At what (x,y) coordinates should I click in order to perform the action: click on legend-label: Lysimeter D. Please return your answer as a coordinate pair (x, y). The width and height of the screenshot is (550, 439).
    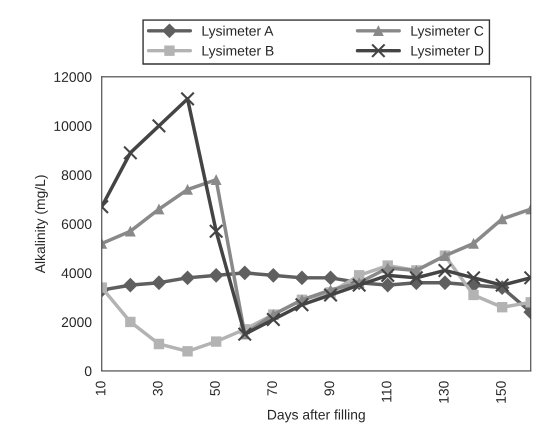
    Looking at the image, I should click on (447, 51).